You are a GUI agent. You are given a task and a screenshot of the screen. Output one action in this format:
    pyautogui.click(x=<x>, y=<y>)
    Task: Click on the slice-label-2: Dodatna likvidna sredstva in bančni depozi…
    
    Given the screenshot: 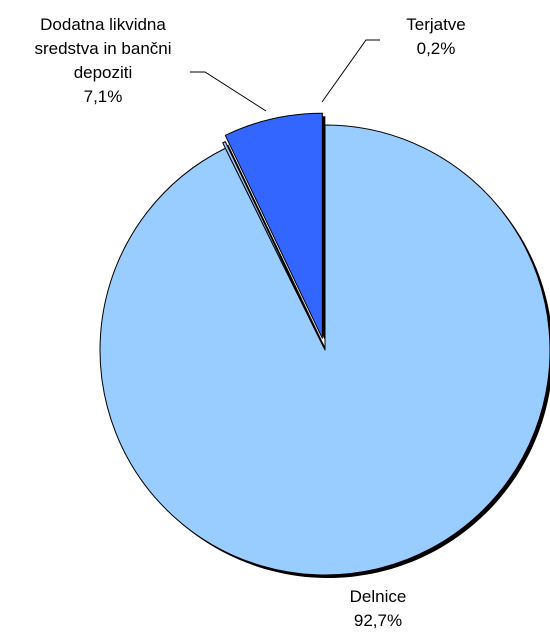 What is the action you would take?
    pyautogui.click(x=102, y=60)
    